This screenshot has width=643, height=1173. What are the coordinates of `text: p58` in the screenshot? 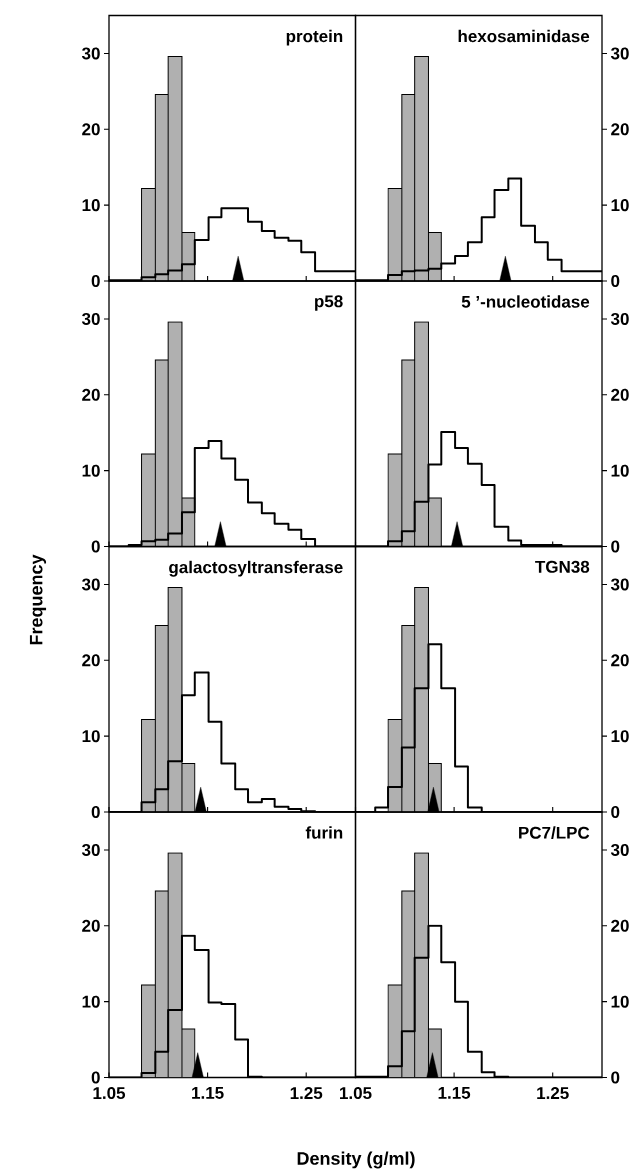 It's located at (329, 303).